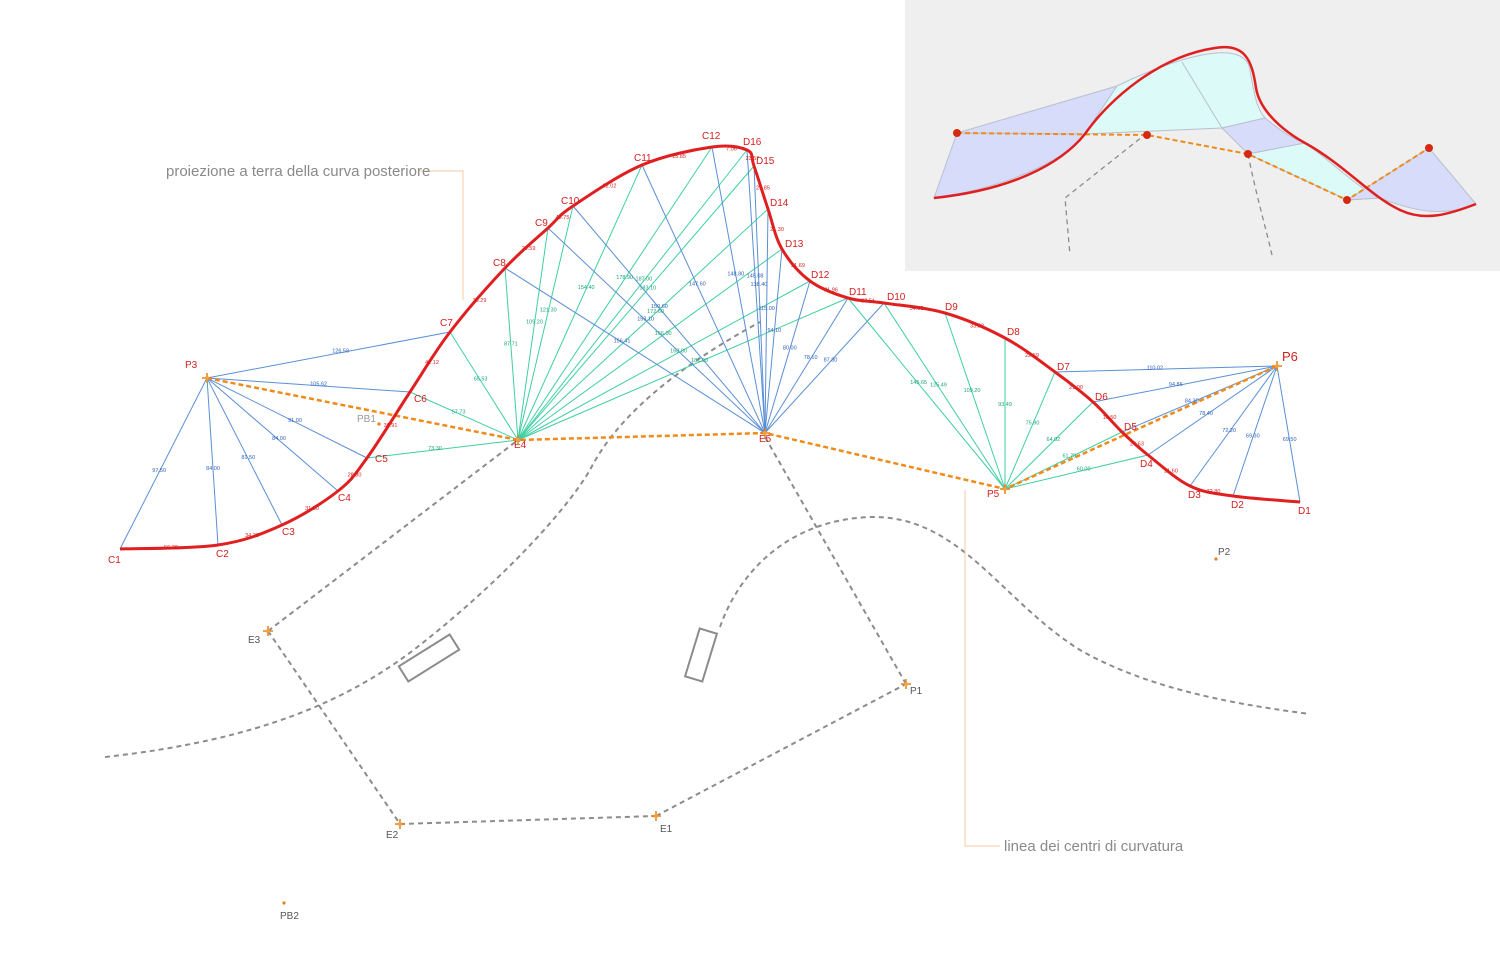 This screenshot has height=969, width=1500. What do you see at coordinates (254, 640) in the screenshot?
I see `point-label-e3: E3` at bounding box center [254, 640].